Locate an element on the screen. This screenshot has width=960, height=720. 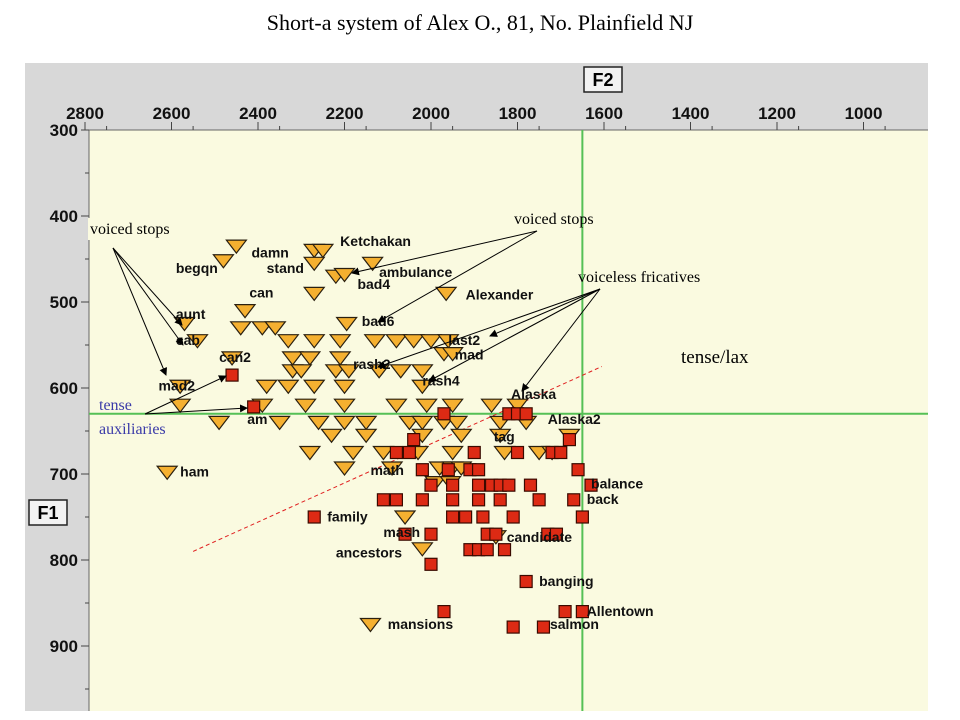
word-label: damn is located at coordinates (270, 252).